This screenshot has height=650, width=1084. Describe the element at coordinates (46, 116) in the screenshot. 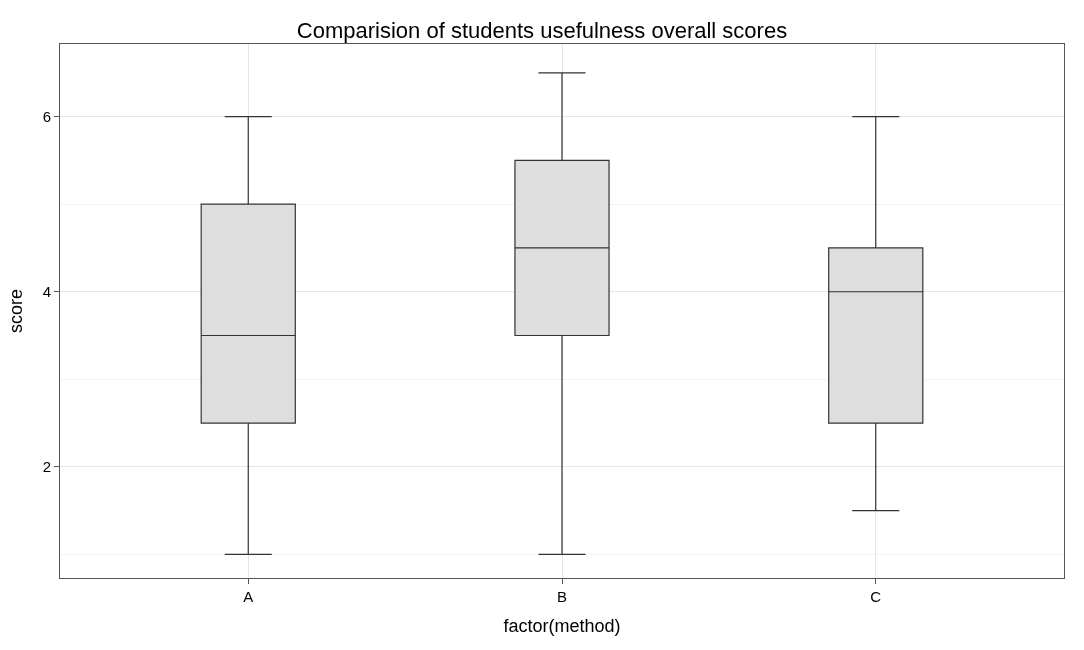

I see `y-tick-label: 6` at that location.